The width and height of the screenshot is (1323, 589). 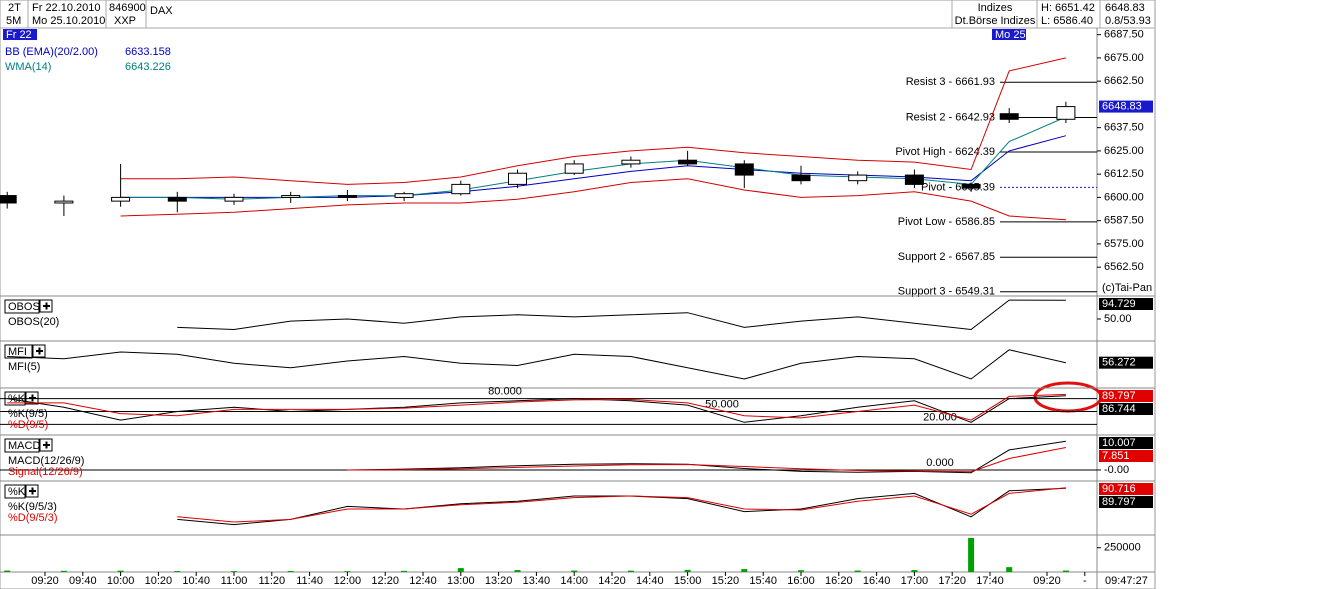 What do you see at coordinates (946, 222) in the screenshot?
I see `pivot-label: Pivot Low - 6586.85` at bounding box center [946, 222].